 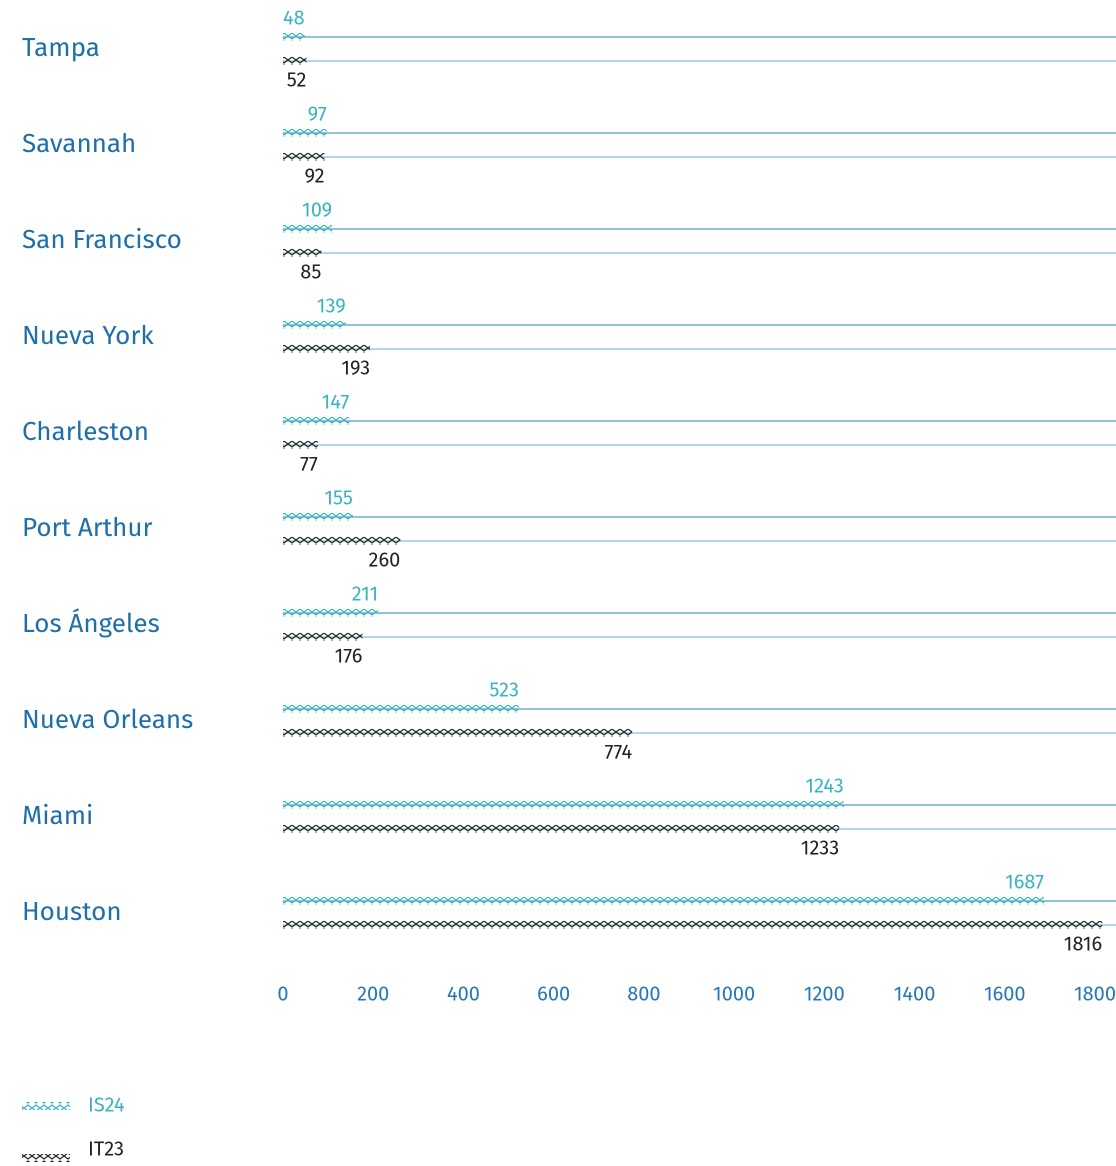 What do you see at coordinates (315, 176) in the screenshot?
I see `value-label: 92` at bounding box center [315, 176].